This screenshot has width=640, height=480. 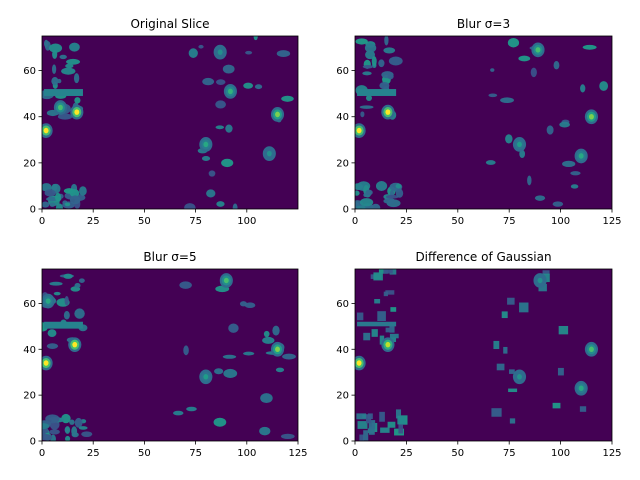 I want to click on x-tick-label: 100, so click(x=560, y=453).